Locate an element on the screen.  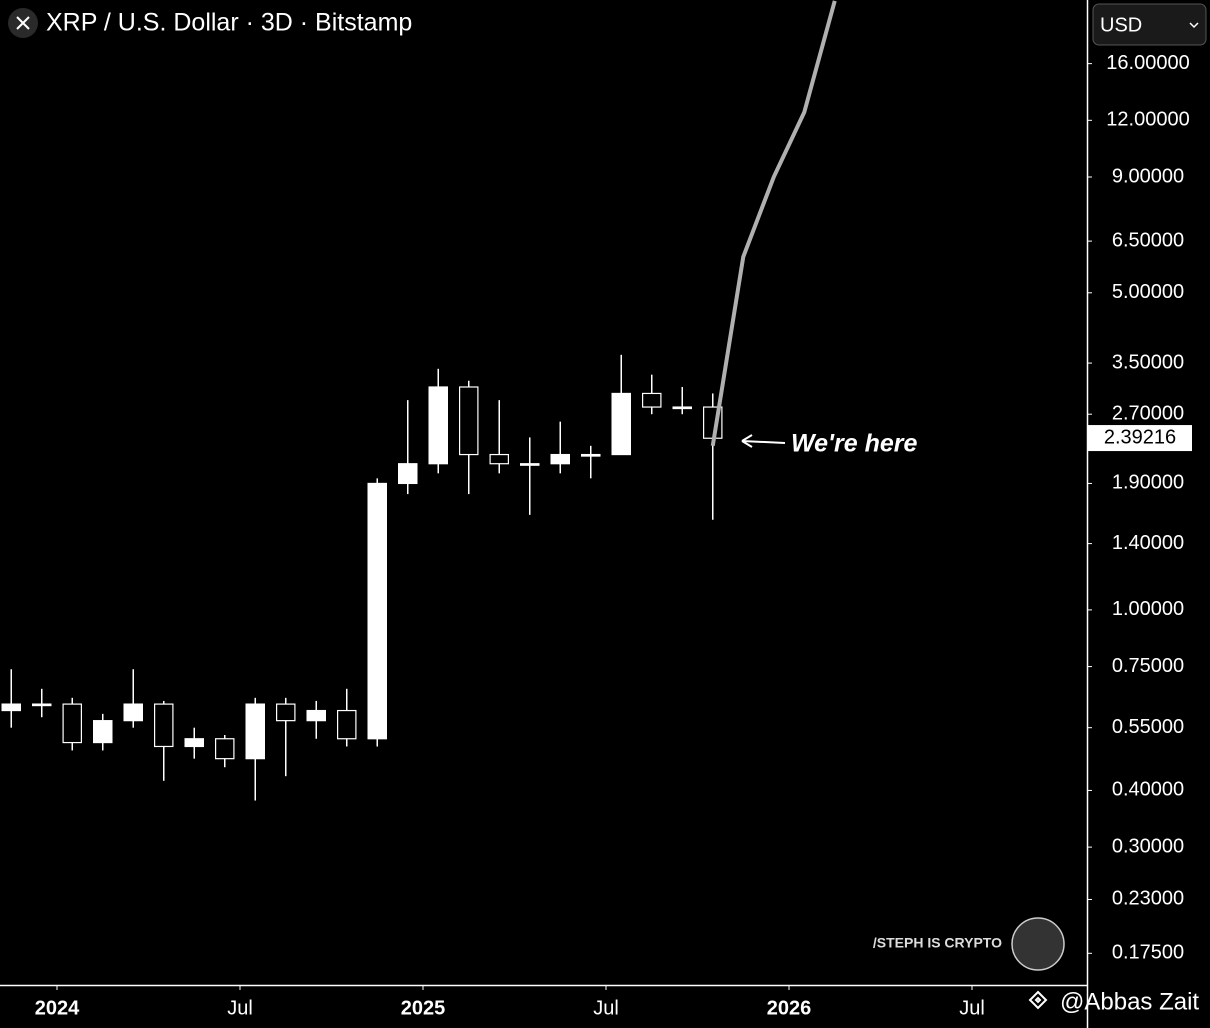
y-tick-label: 1.00000 is located at coordinates (1148, 609).